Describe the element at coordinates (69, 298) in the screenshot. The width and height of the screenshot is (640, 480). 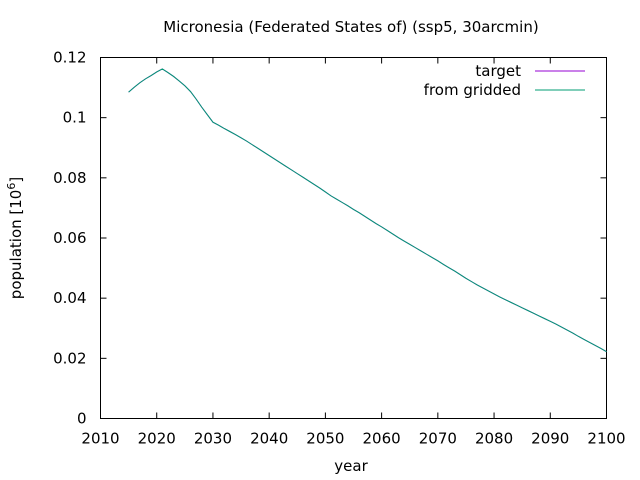
I see `y-tick-label: 0.04` at that location.